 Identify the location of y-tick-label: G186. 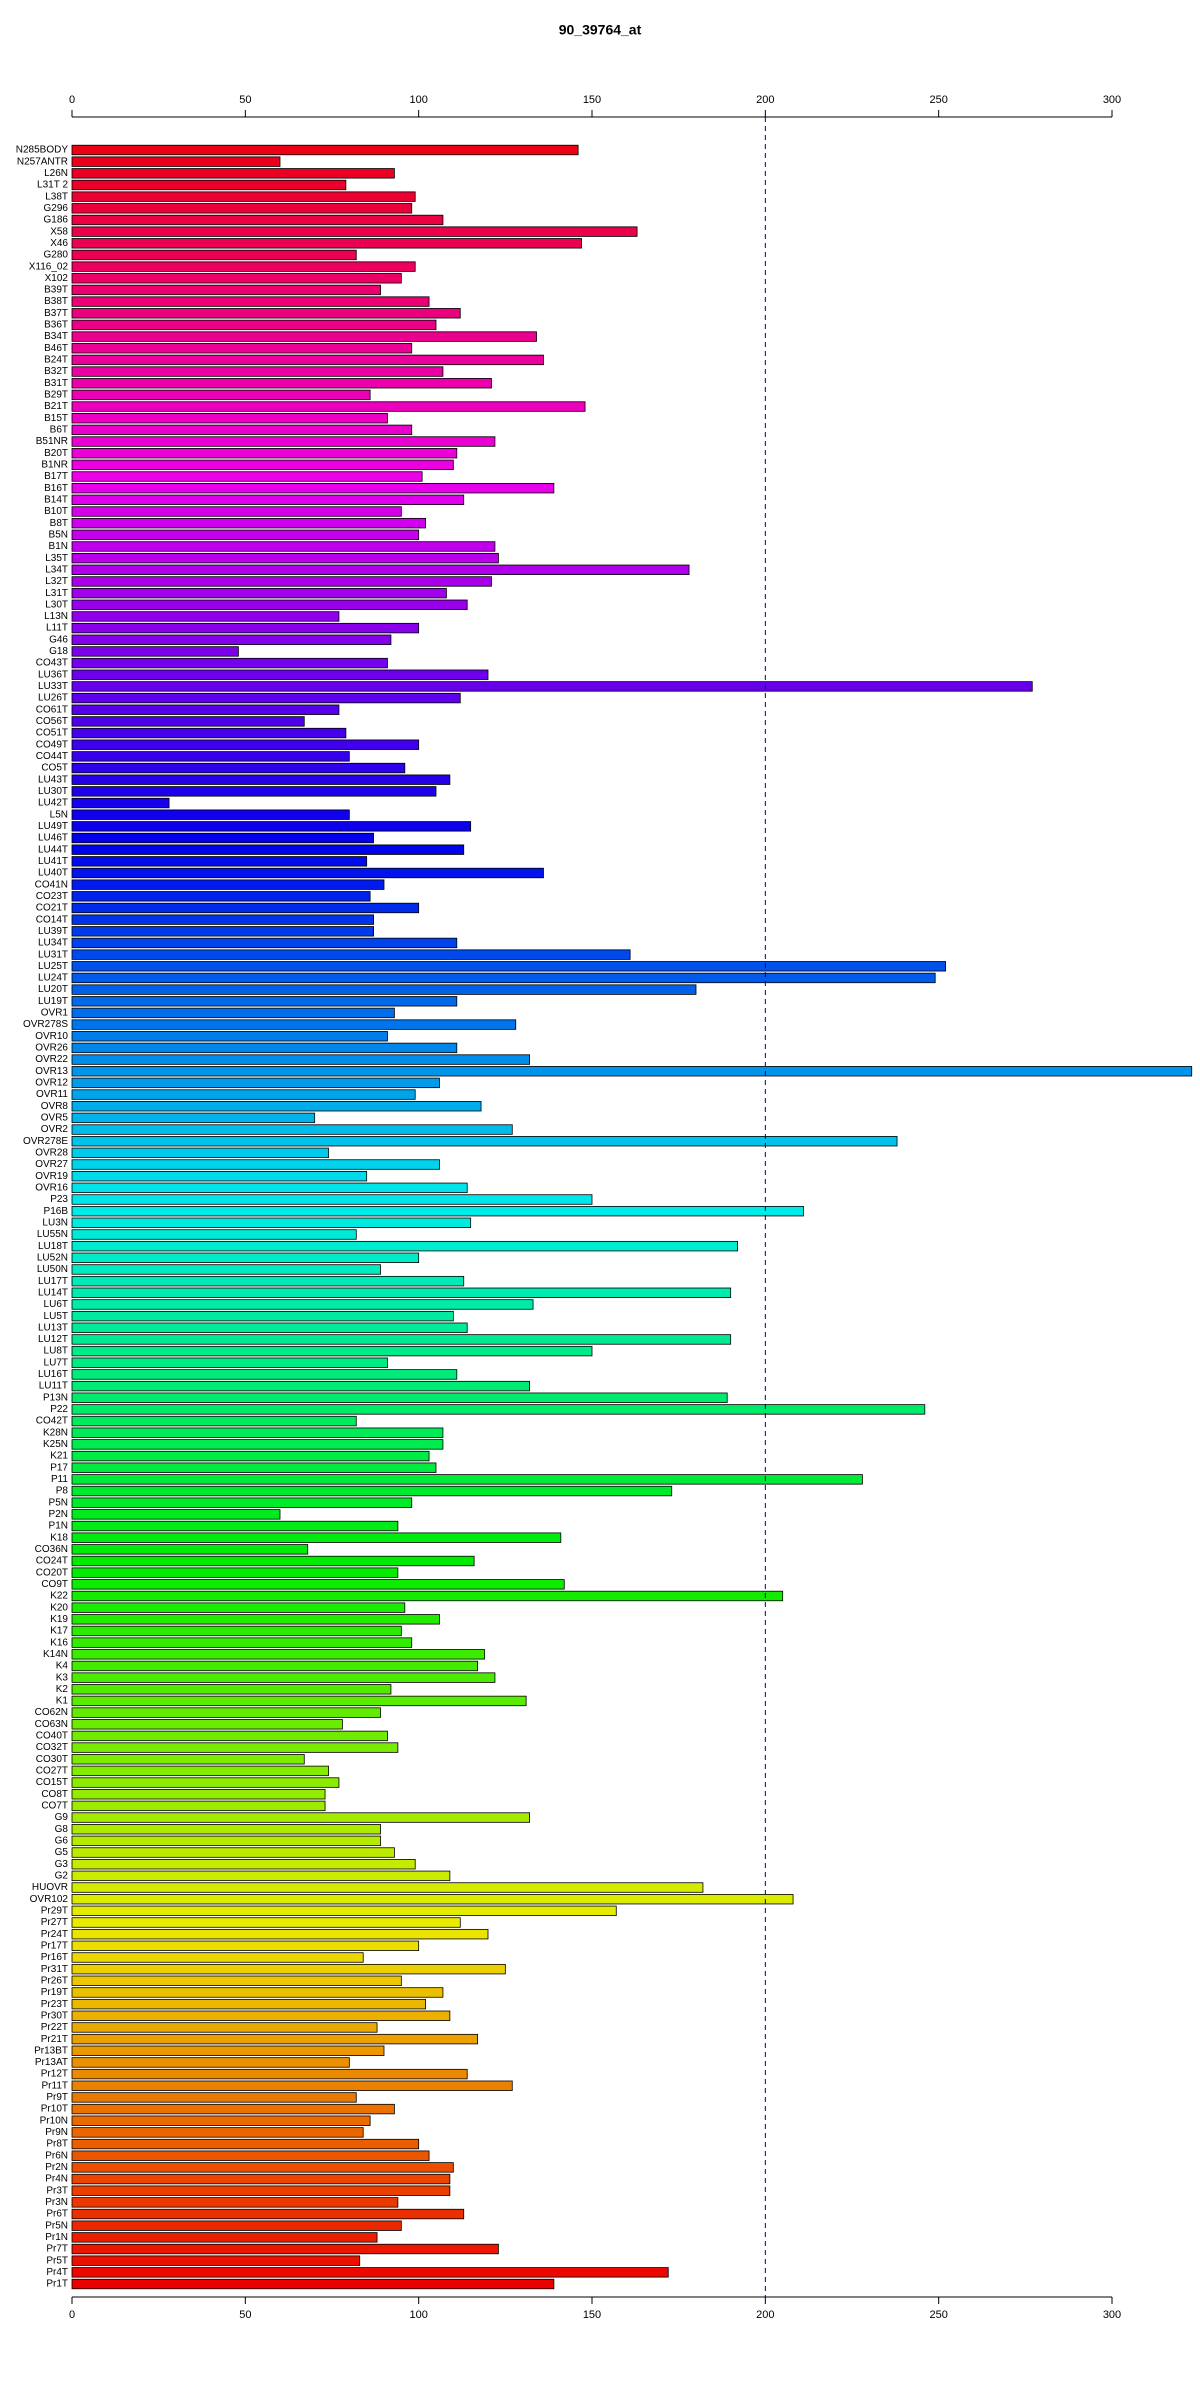
(56, 220).